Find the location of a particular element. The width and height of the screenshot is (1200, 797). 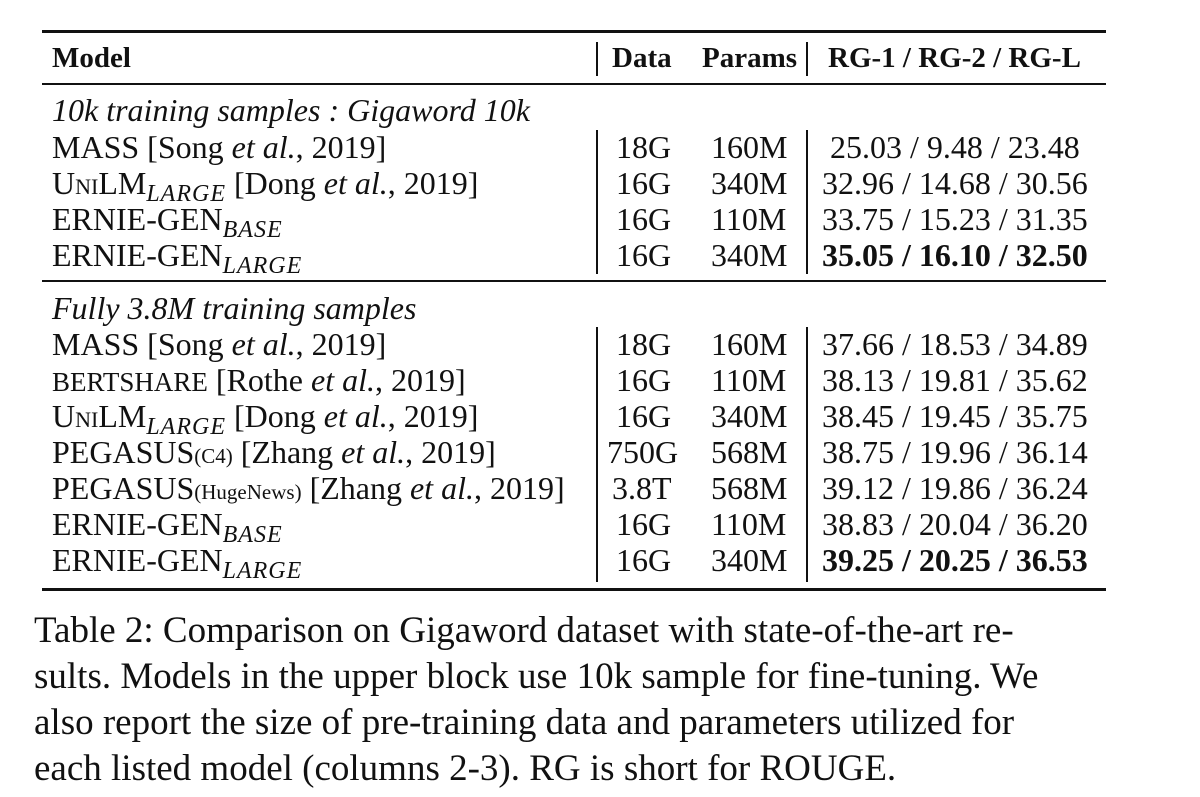

rouge-scores: 38.75 / 19.96 / 36.14 is located at coordinates (955, 452).